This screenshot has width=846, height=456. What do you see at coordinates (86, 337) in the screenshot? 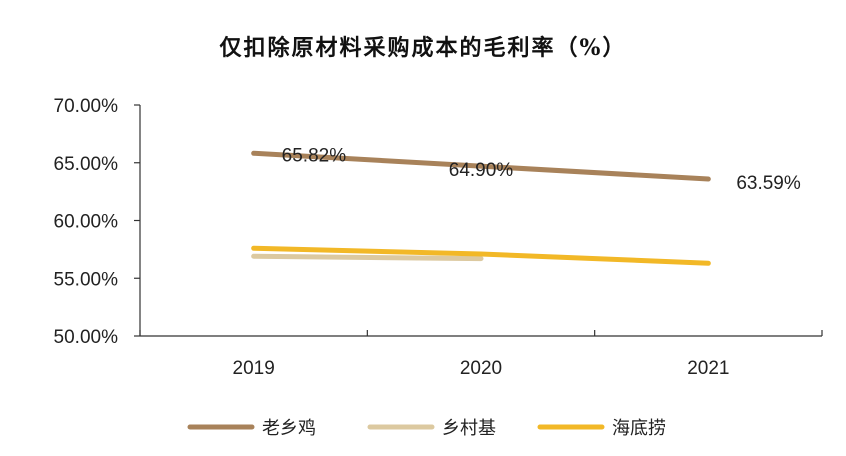
I see `y-tick-label: 50.00%` at bounding box center [86, 337].